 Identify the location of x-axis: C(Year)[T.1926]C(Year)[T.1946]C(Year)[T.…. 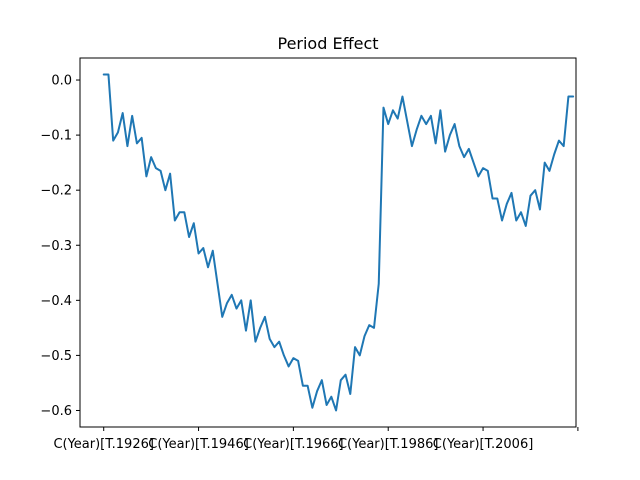
(316, 439).